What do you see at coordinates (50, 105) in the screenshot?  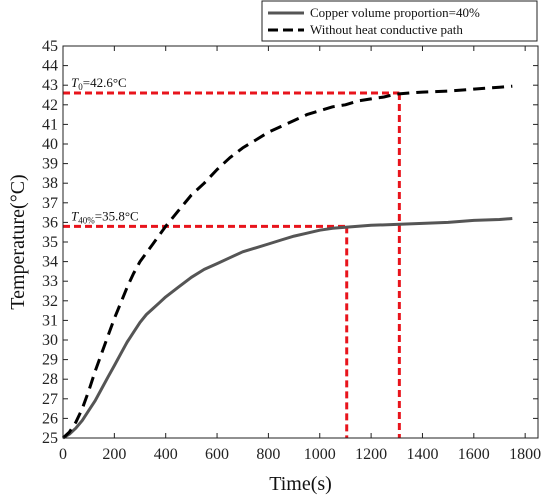 I see `y-tick-label: 42` at bounding box center [50, 105].